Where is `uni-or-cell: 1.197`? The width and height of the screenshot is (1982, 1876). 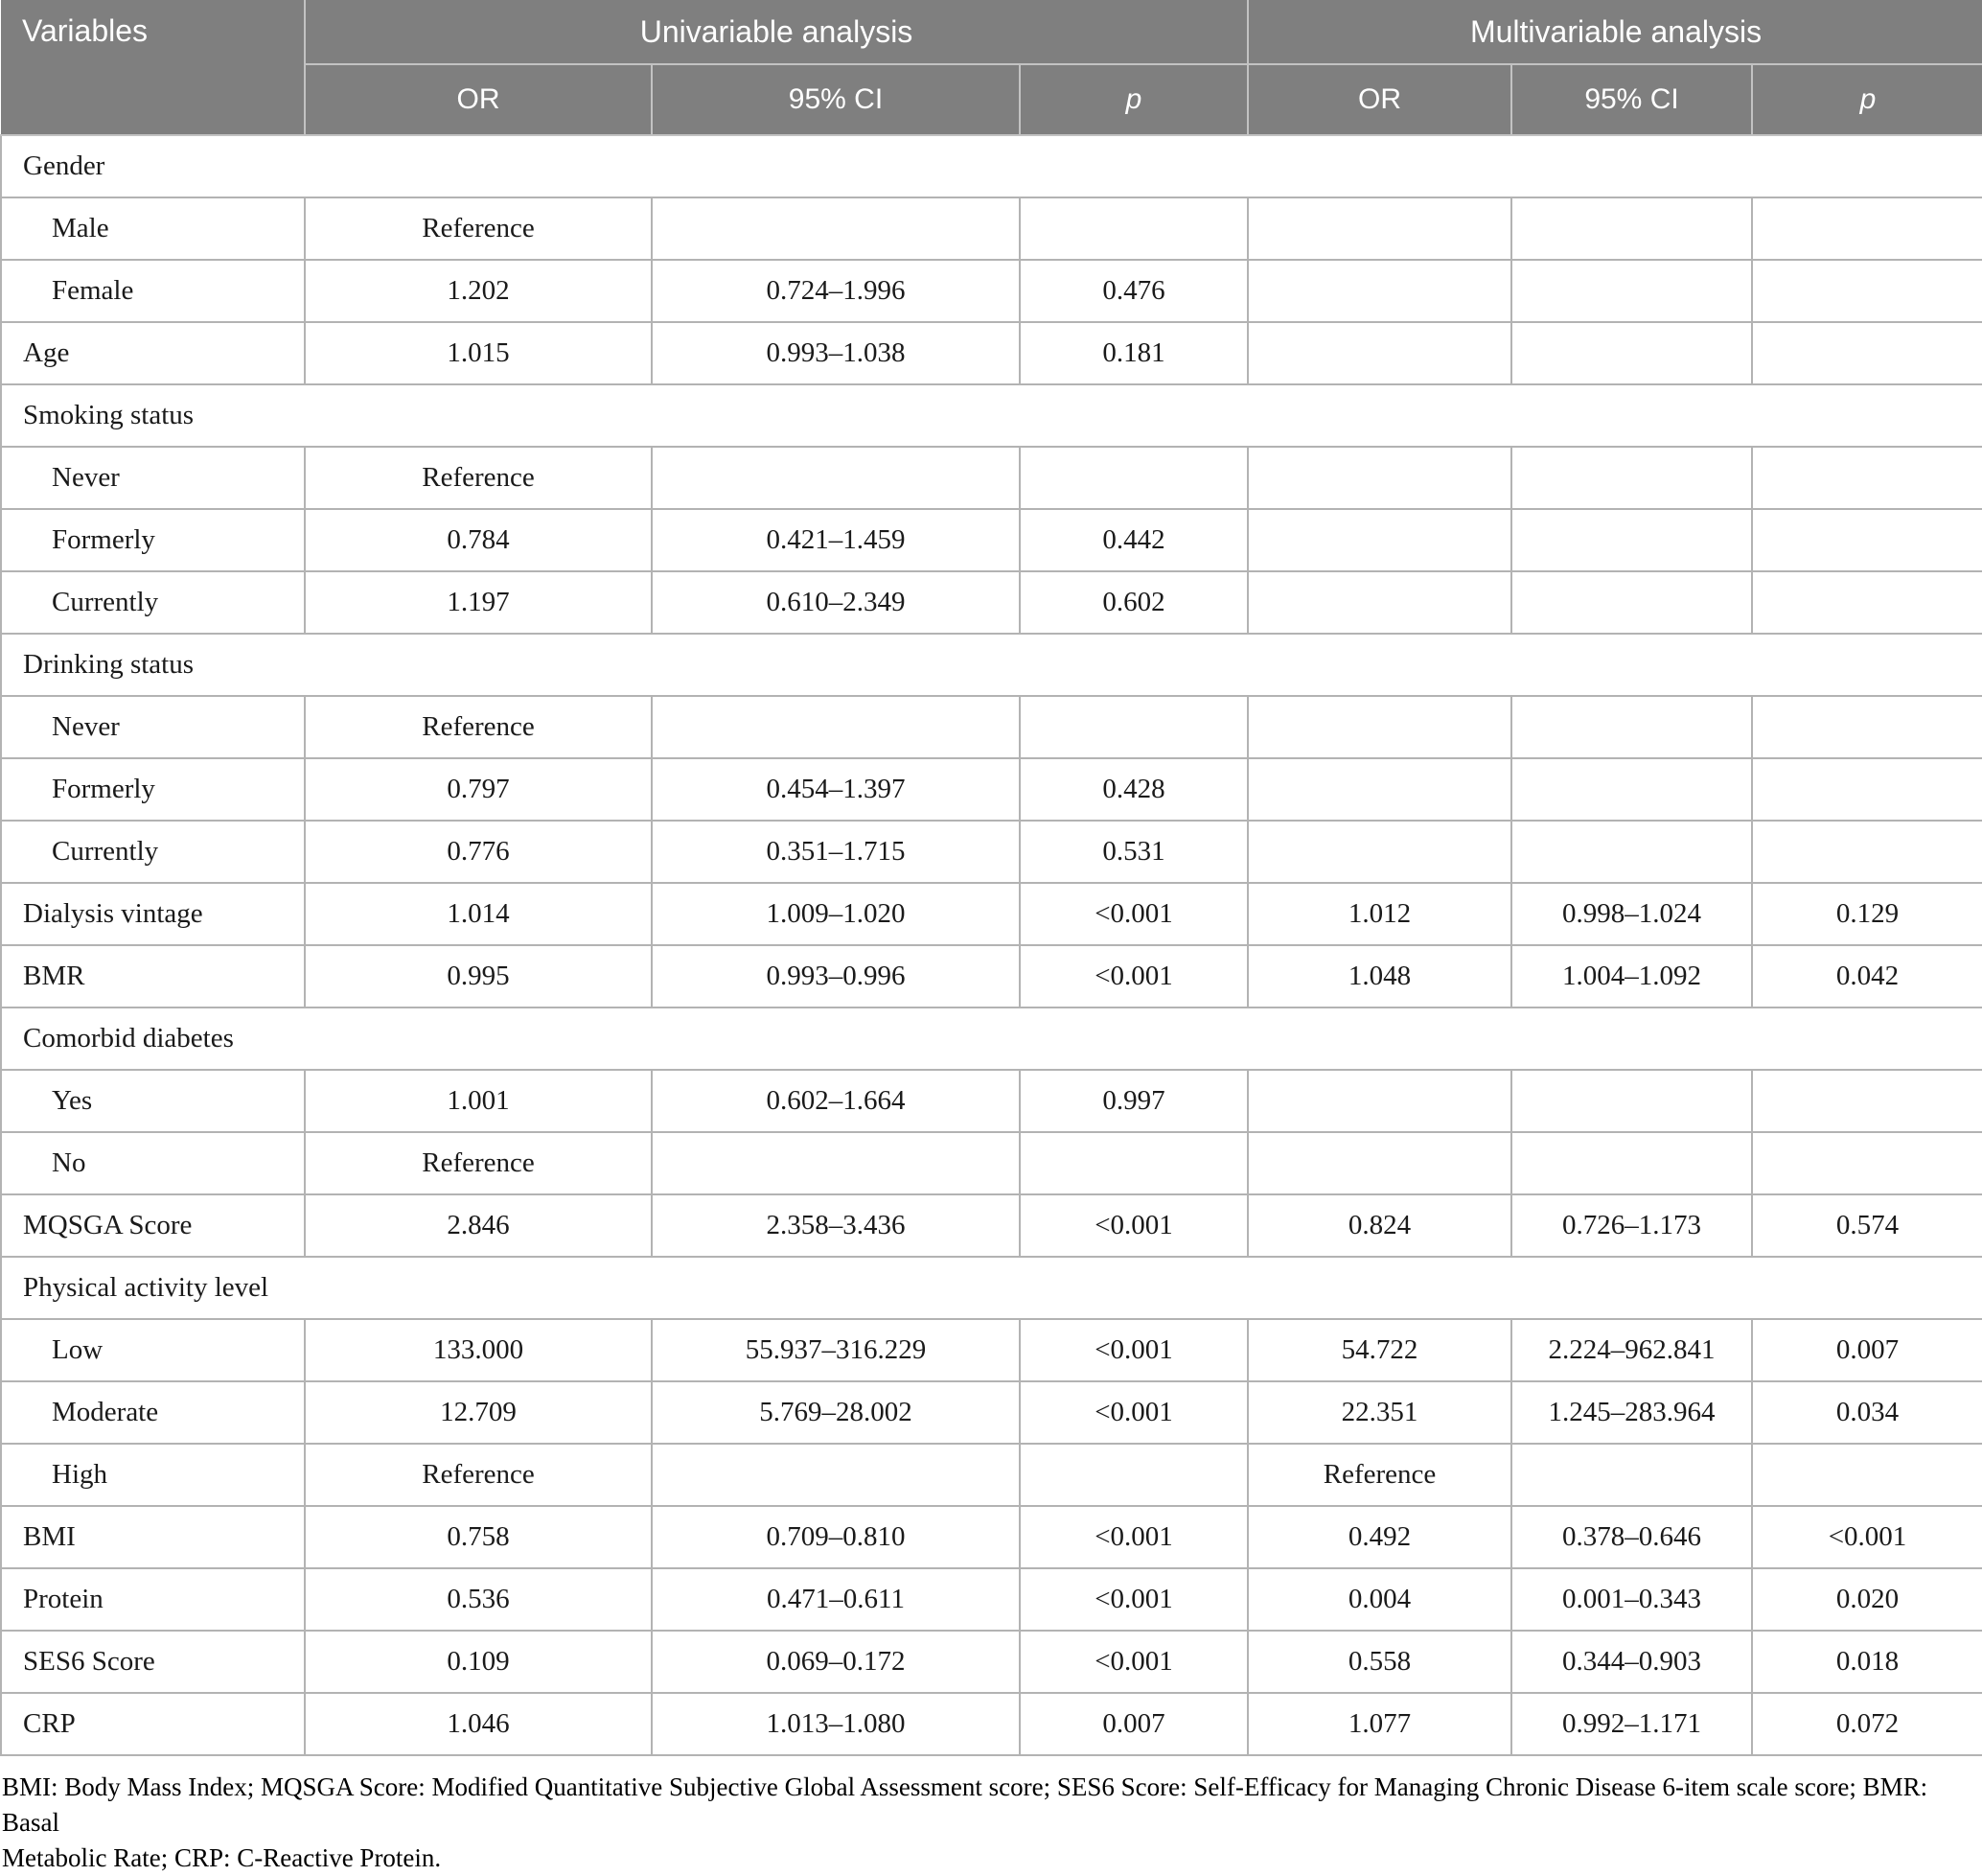 uni-or-cell: 1.197 is located at coordinates (478, 602).